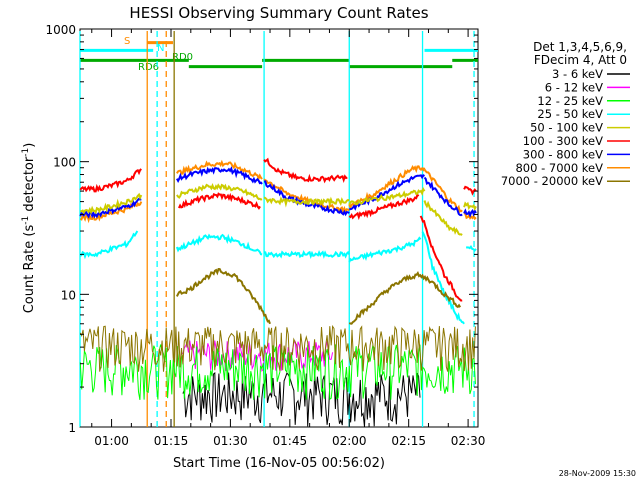 The image size is (640, 480). I want to click on y-tick-label: 1000, so click(60, 30).